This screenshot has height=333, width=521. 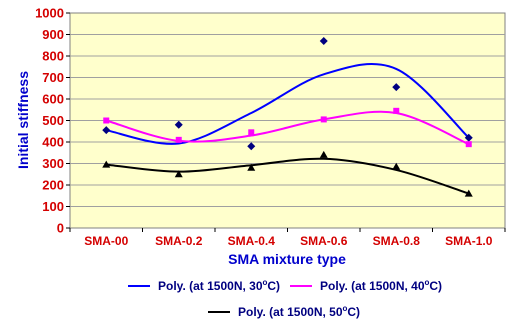 I want to click on legend-label-series-3: Poly. (at 1500N, 50oC), so click(x=299, y=311).